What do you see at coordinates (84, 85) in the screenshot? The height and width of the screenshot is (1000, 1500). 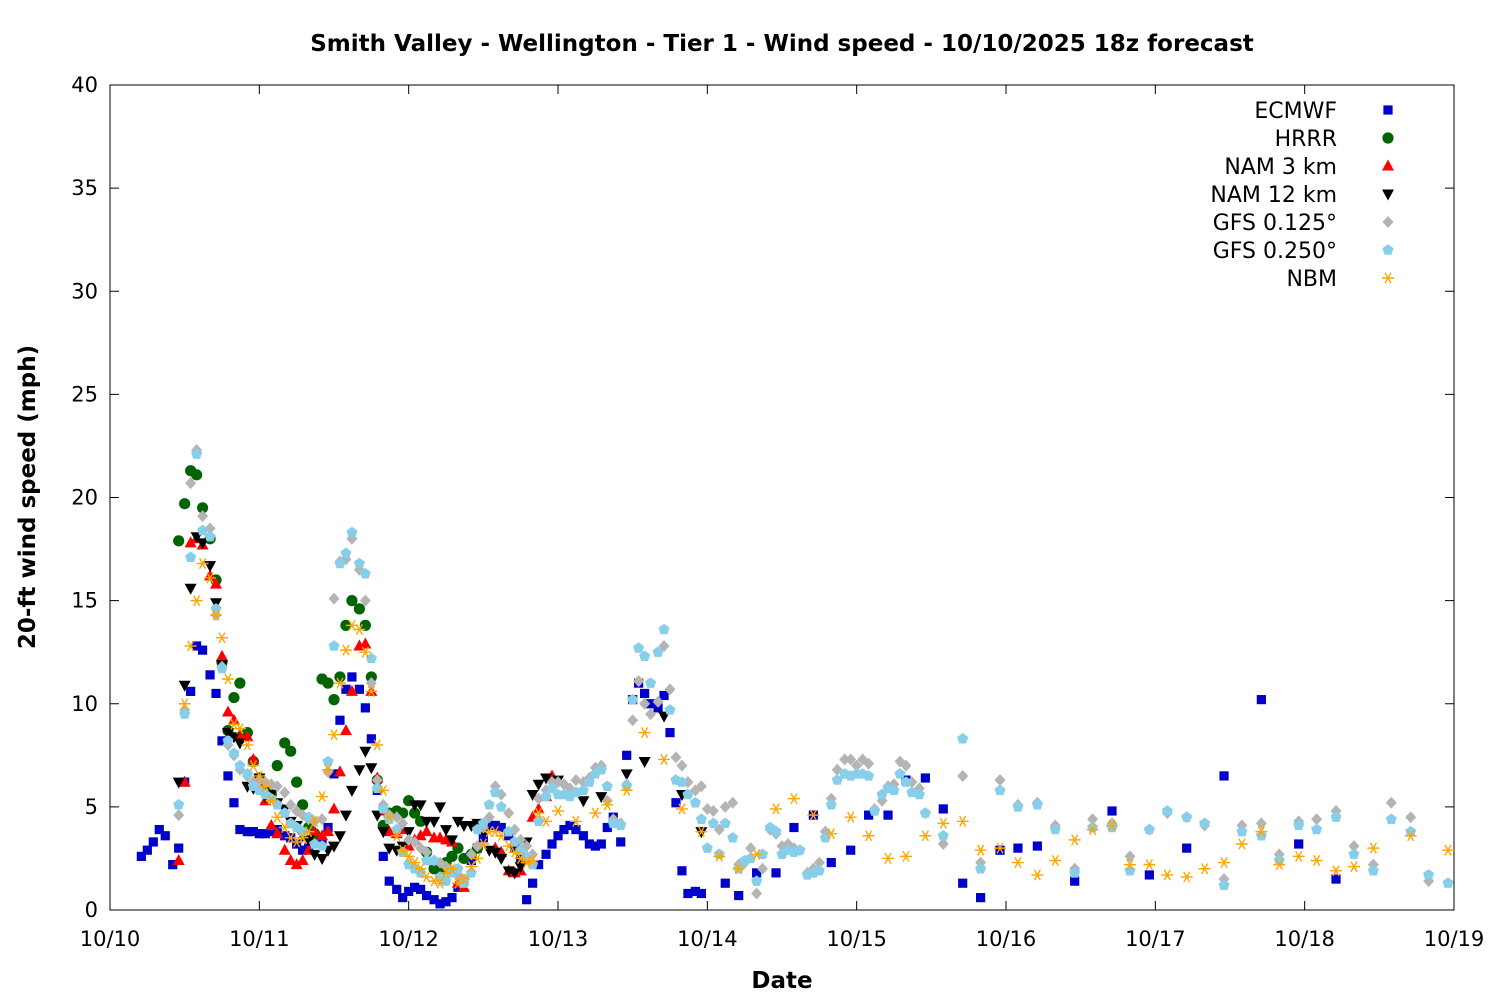 I see `y-tick-label: 40` at bounding box center [84, 85].